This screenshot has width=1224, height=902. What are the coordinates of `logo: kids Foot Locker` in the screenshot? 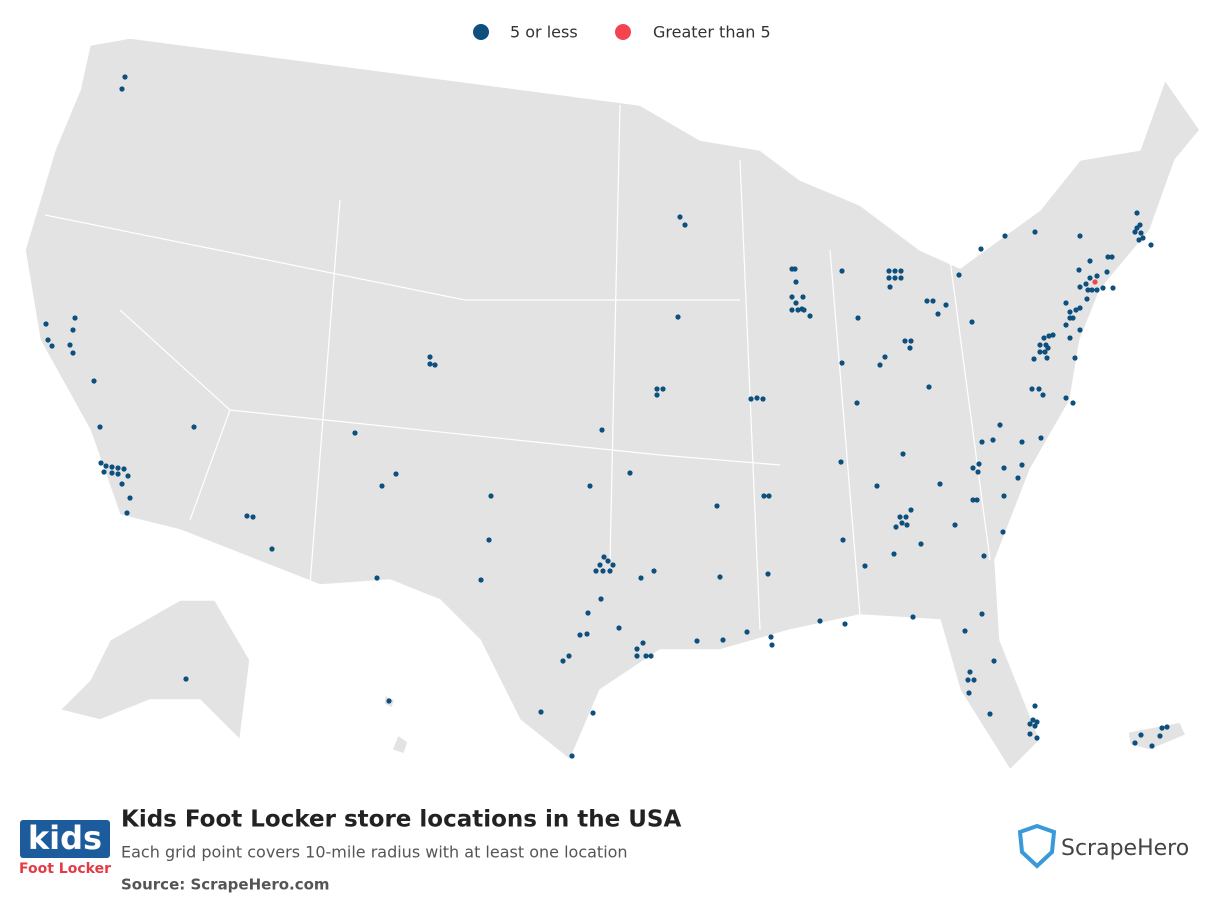 It's located at (65, 848).